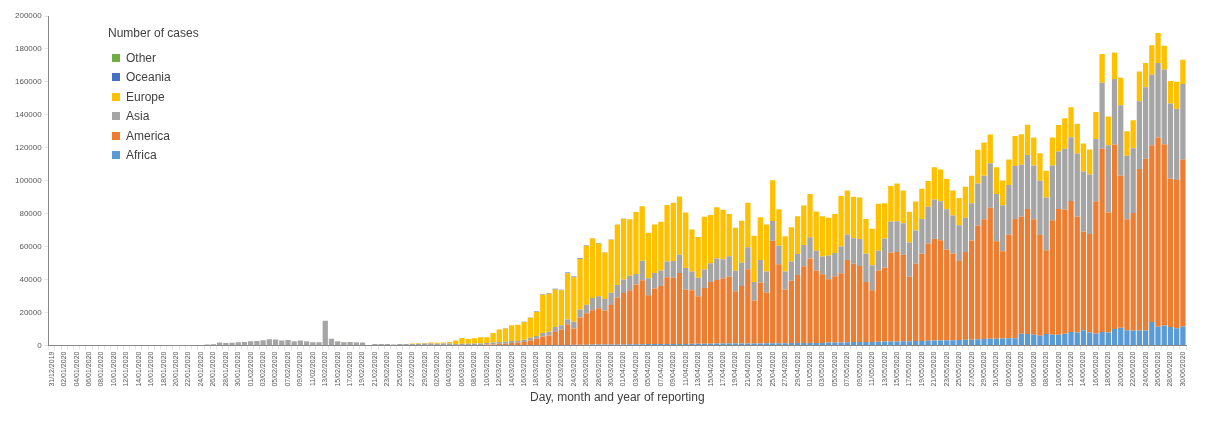  I want to click on legend-label: Other, so click(141, 57).